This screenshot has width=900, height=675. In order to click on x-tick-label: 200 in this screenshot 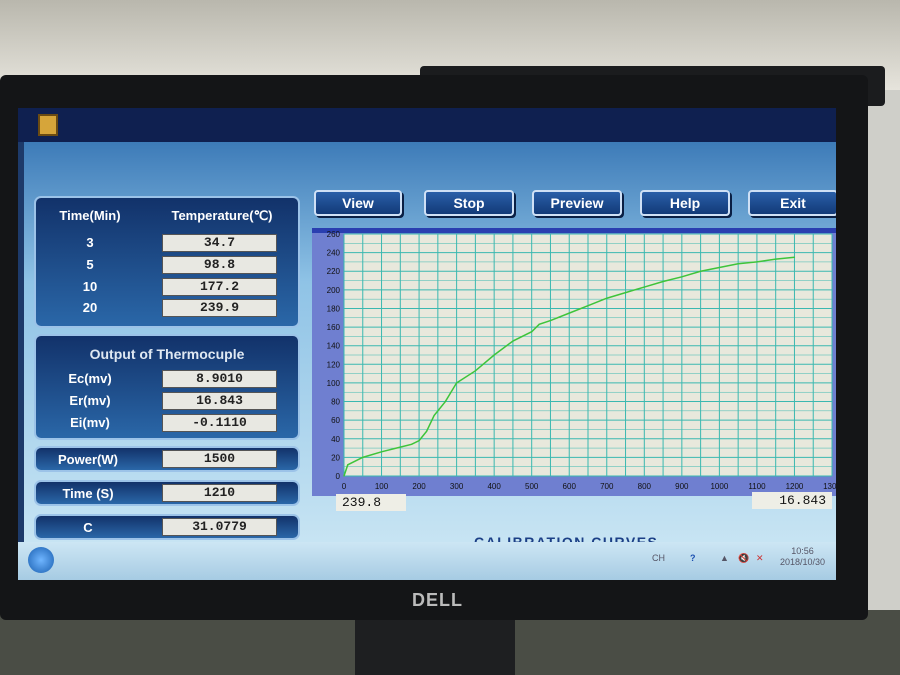, I will do `click(419, 486)`.